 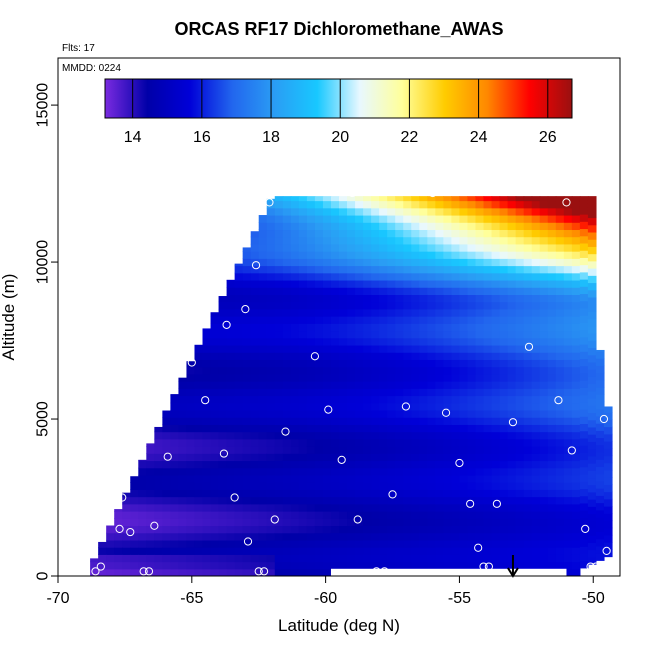 I want to click on x-tick-label: -50, so click(x=593, y=598).